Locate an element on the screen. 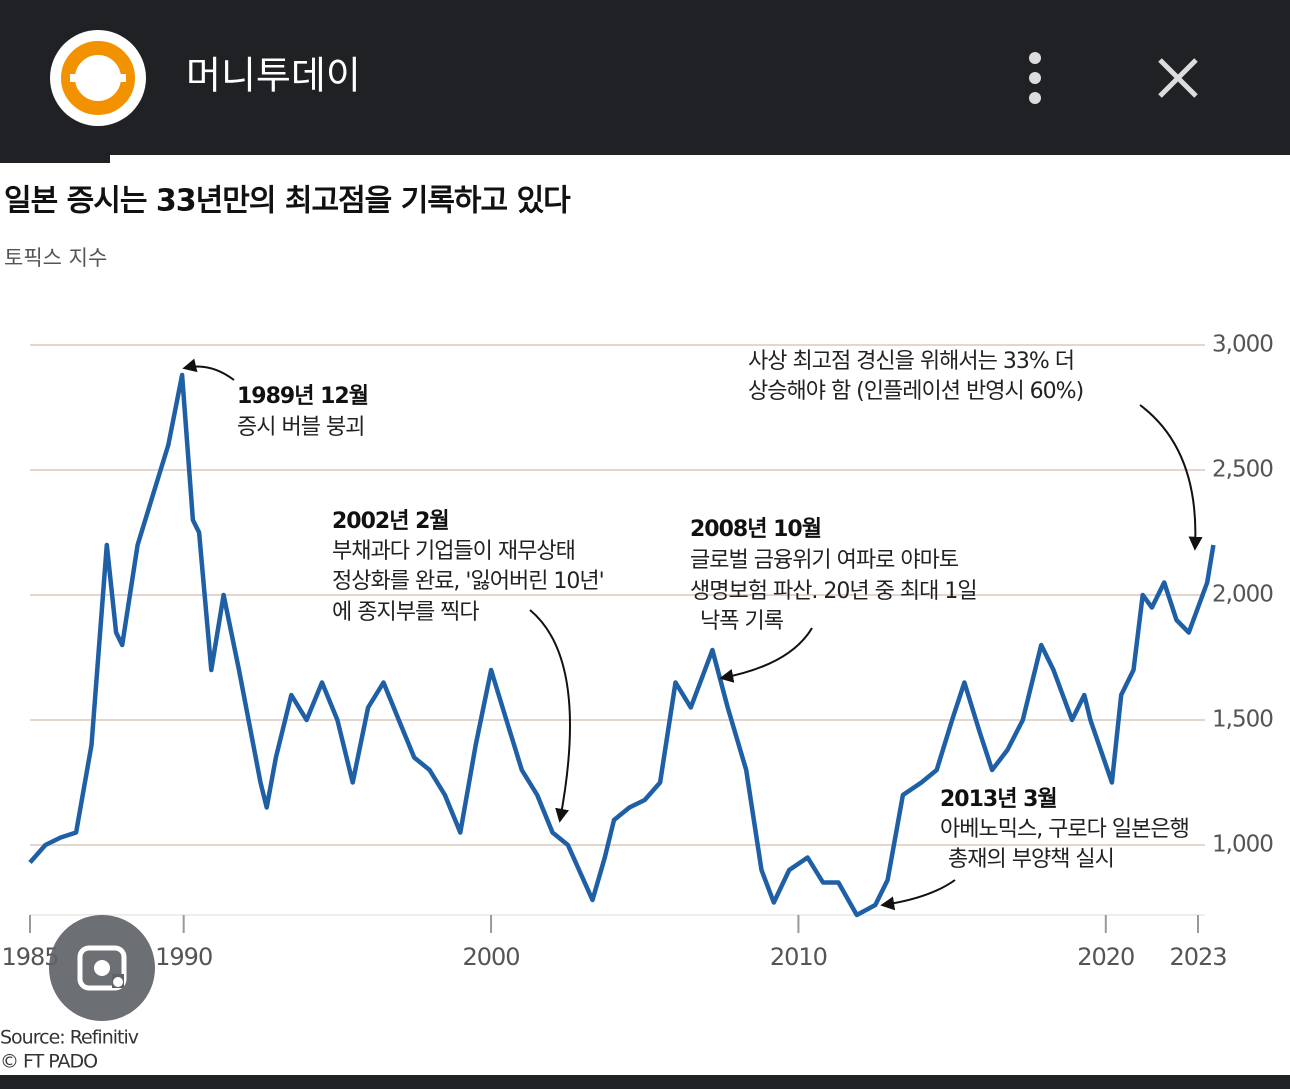  annotation-title: 2013년 3월 is located at coordinates (998, 799).